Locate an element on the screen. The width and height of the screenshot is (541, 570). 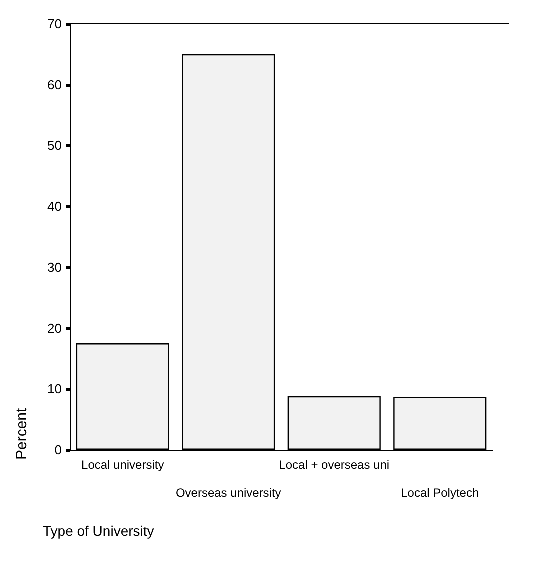
y-tick-label: 30 is located at coordinates (55, 267).